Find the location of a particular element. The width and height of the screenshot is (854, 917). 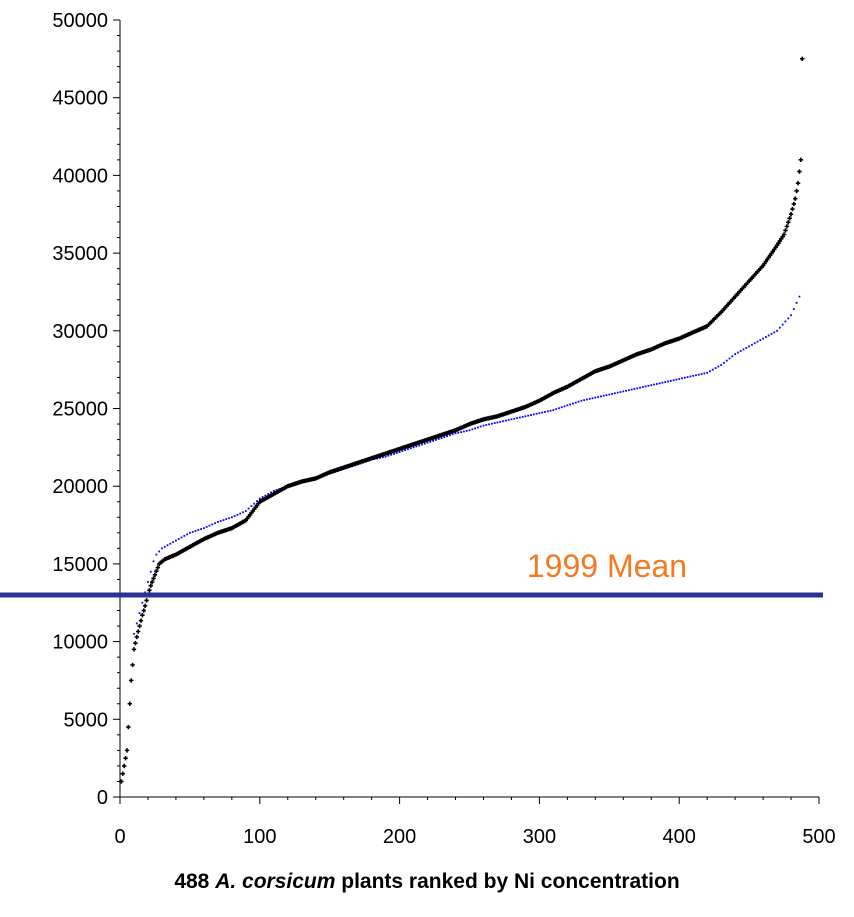

x-tick-label: 400 is located at coordinates (679, 837).